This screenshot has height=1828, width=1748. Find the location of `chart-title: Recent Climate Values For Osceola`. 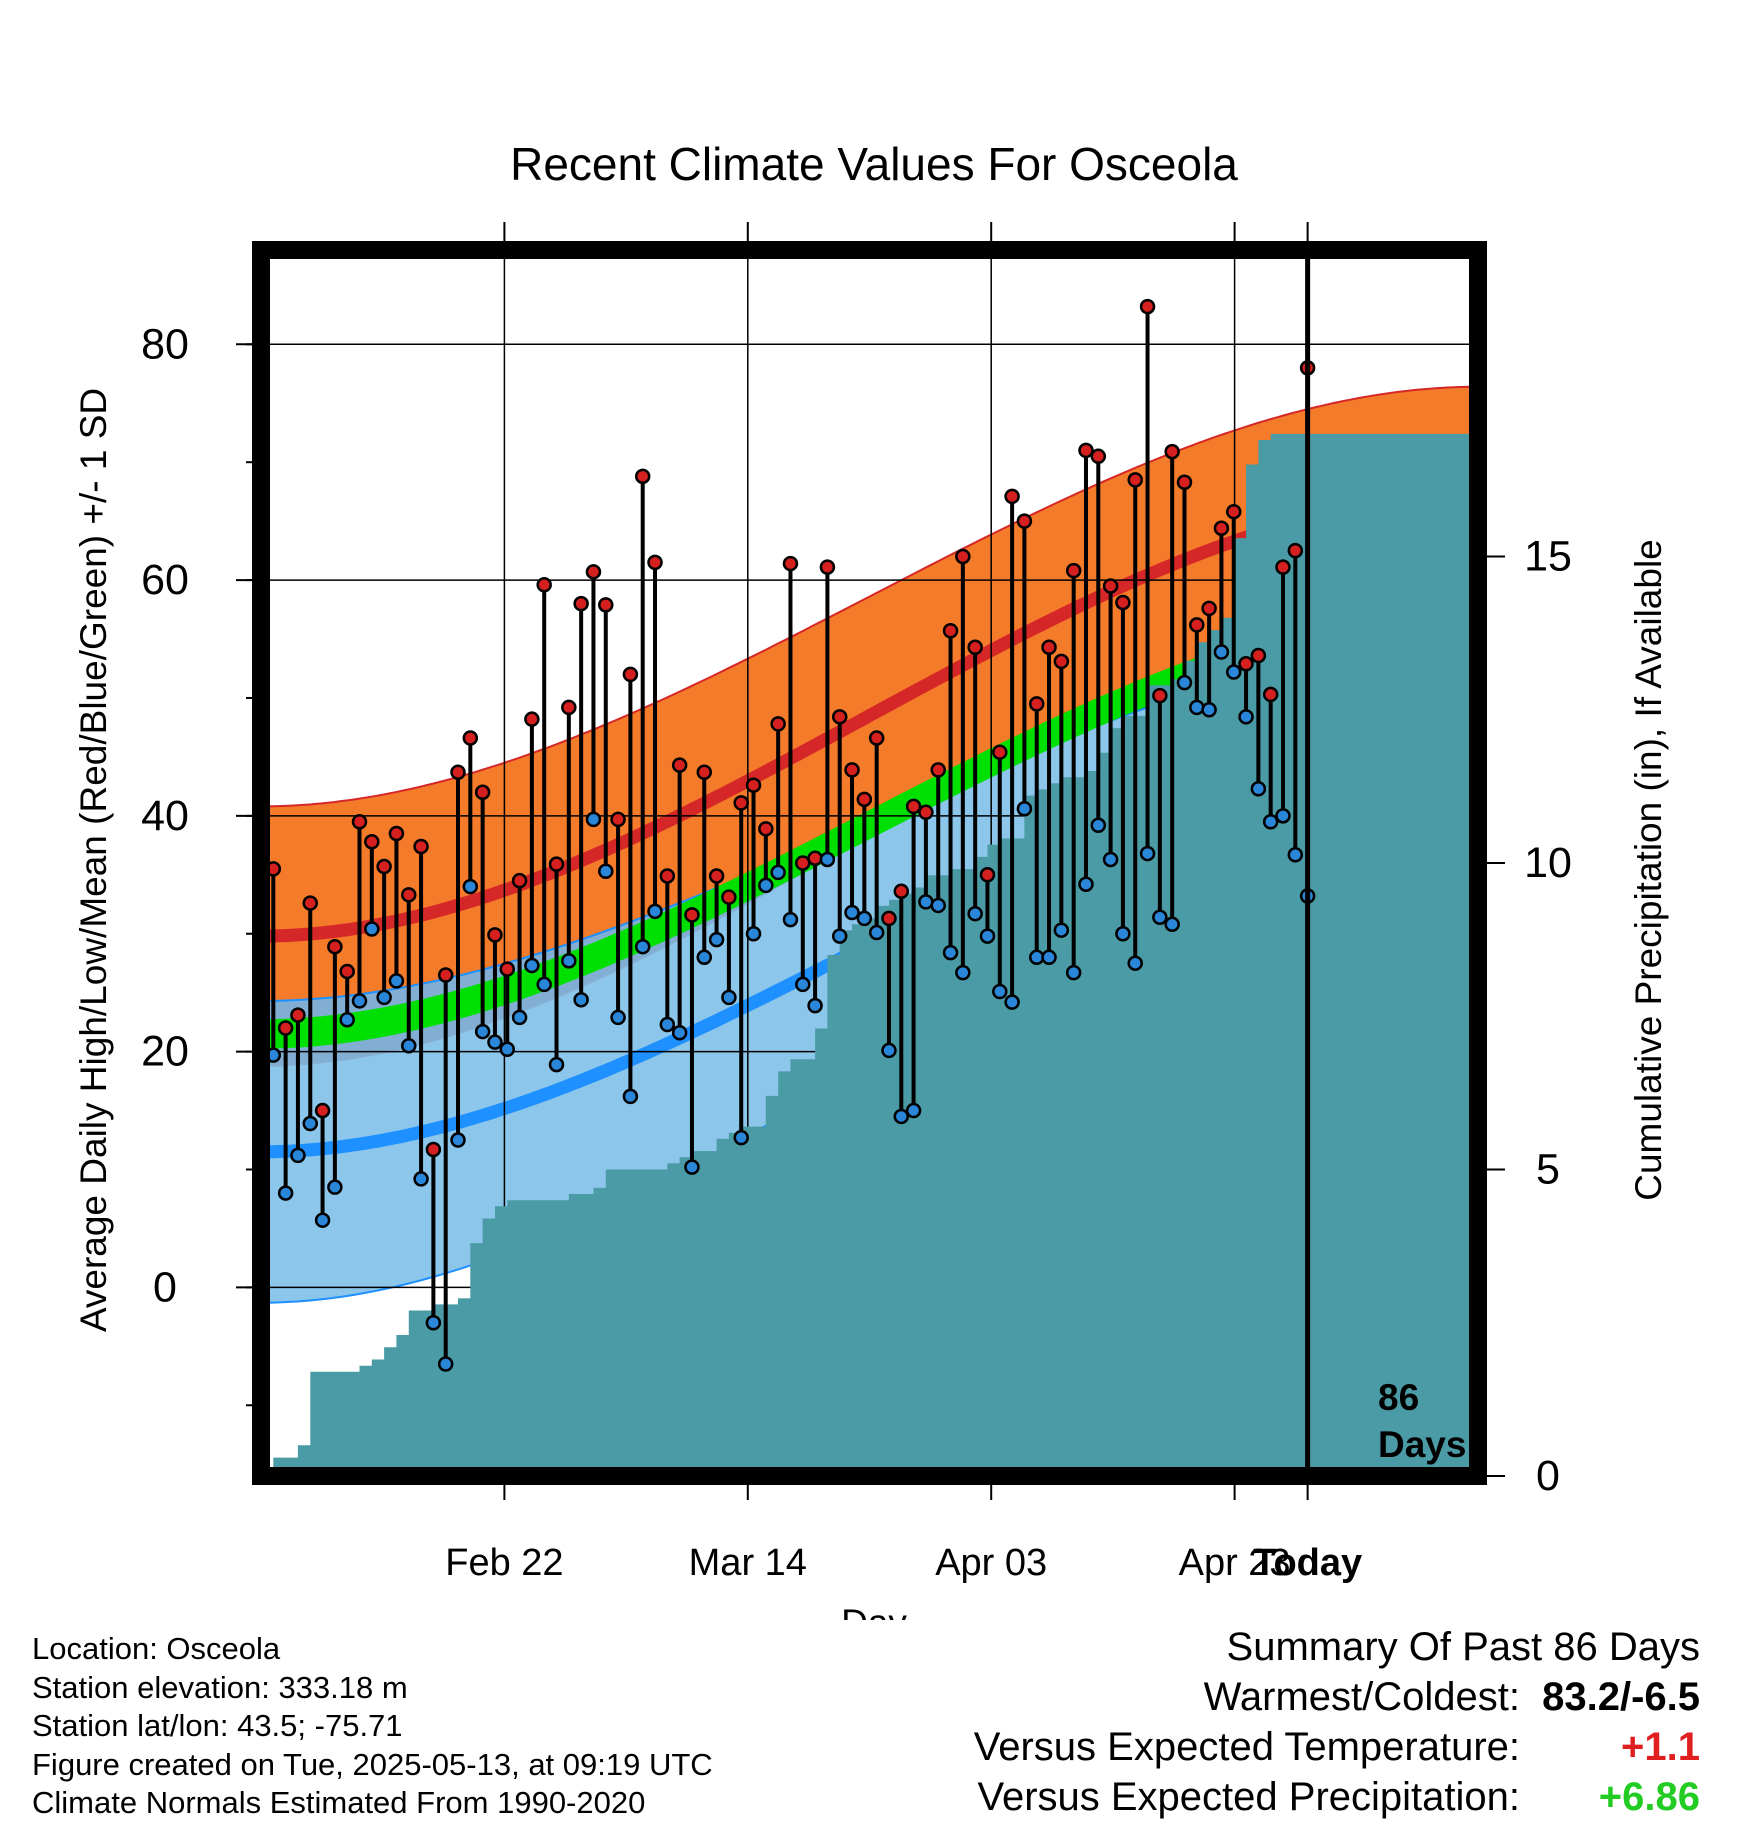

chart-title: Recent Climate Values For Osceola is located at coordinates (874, 164).